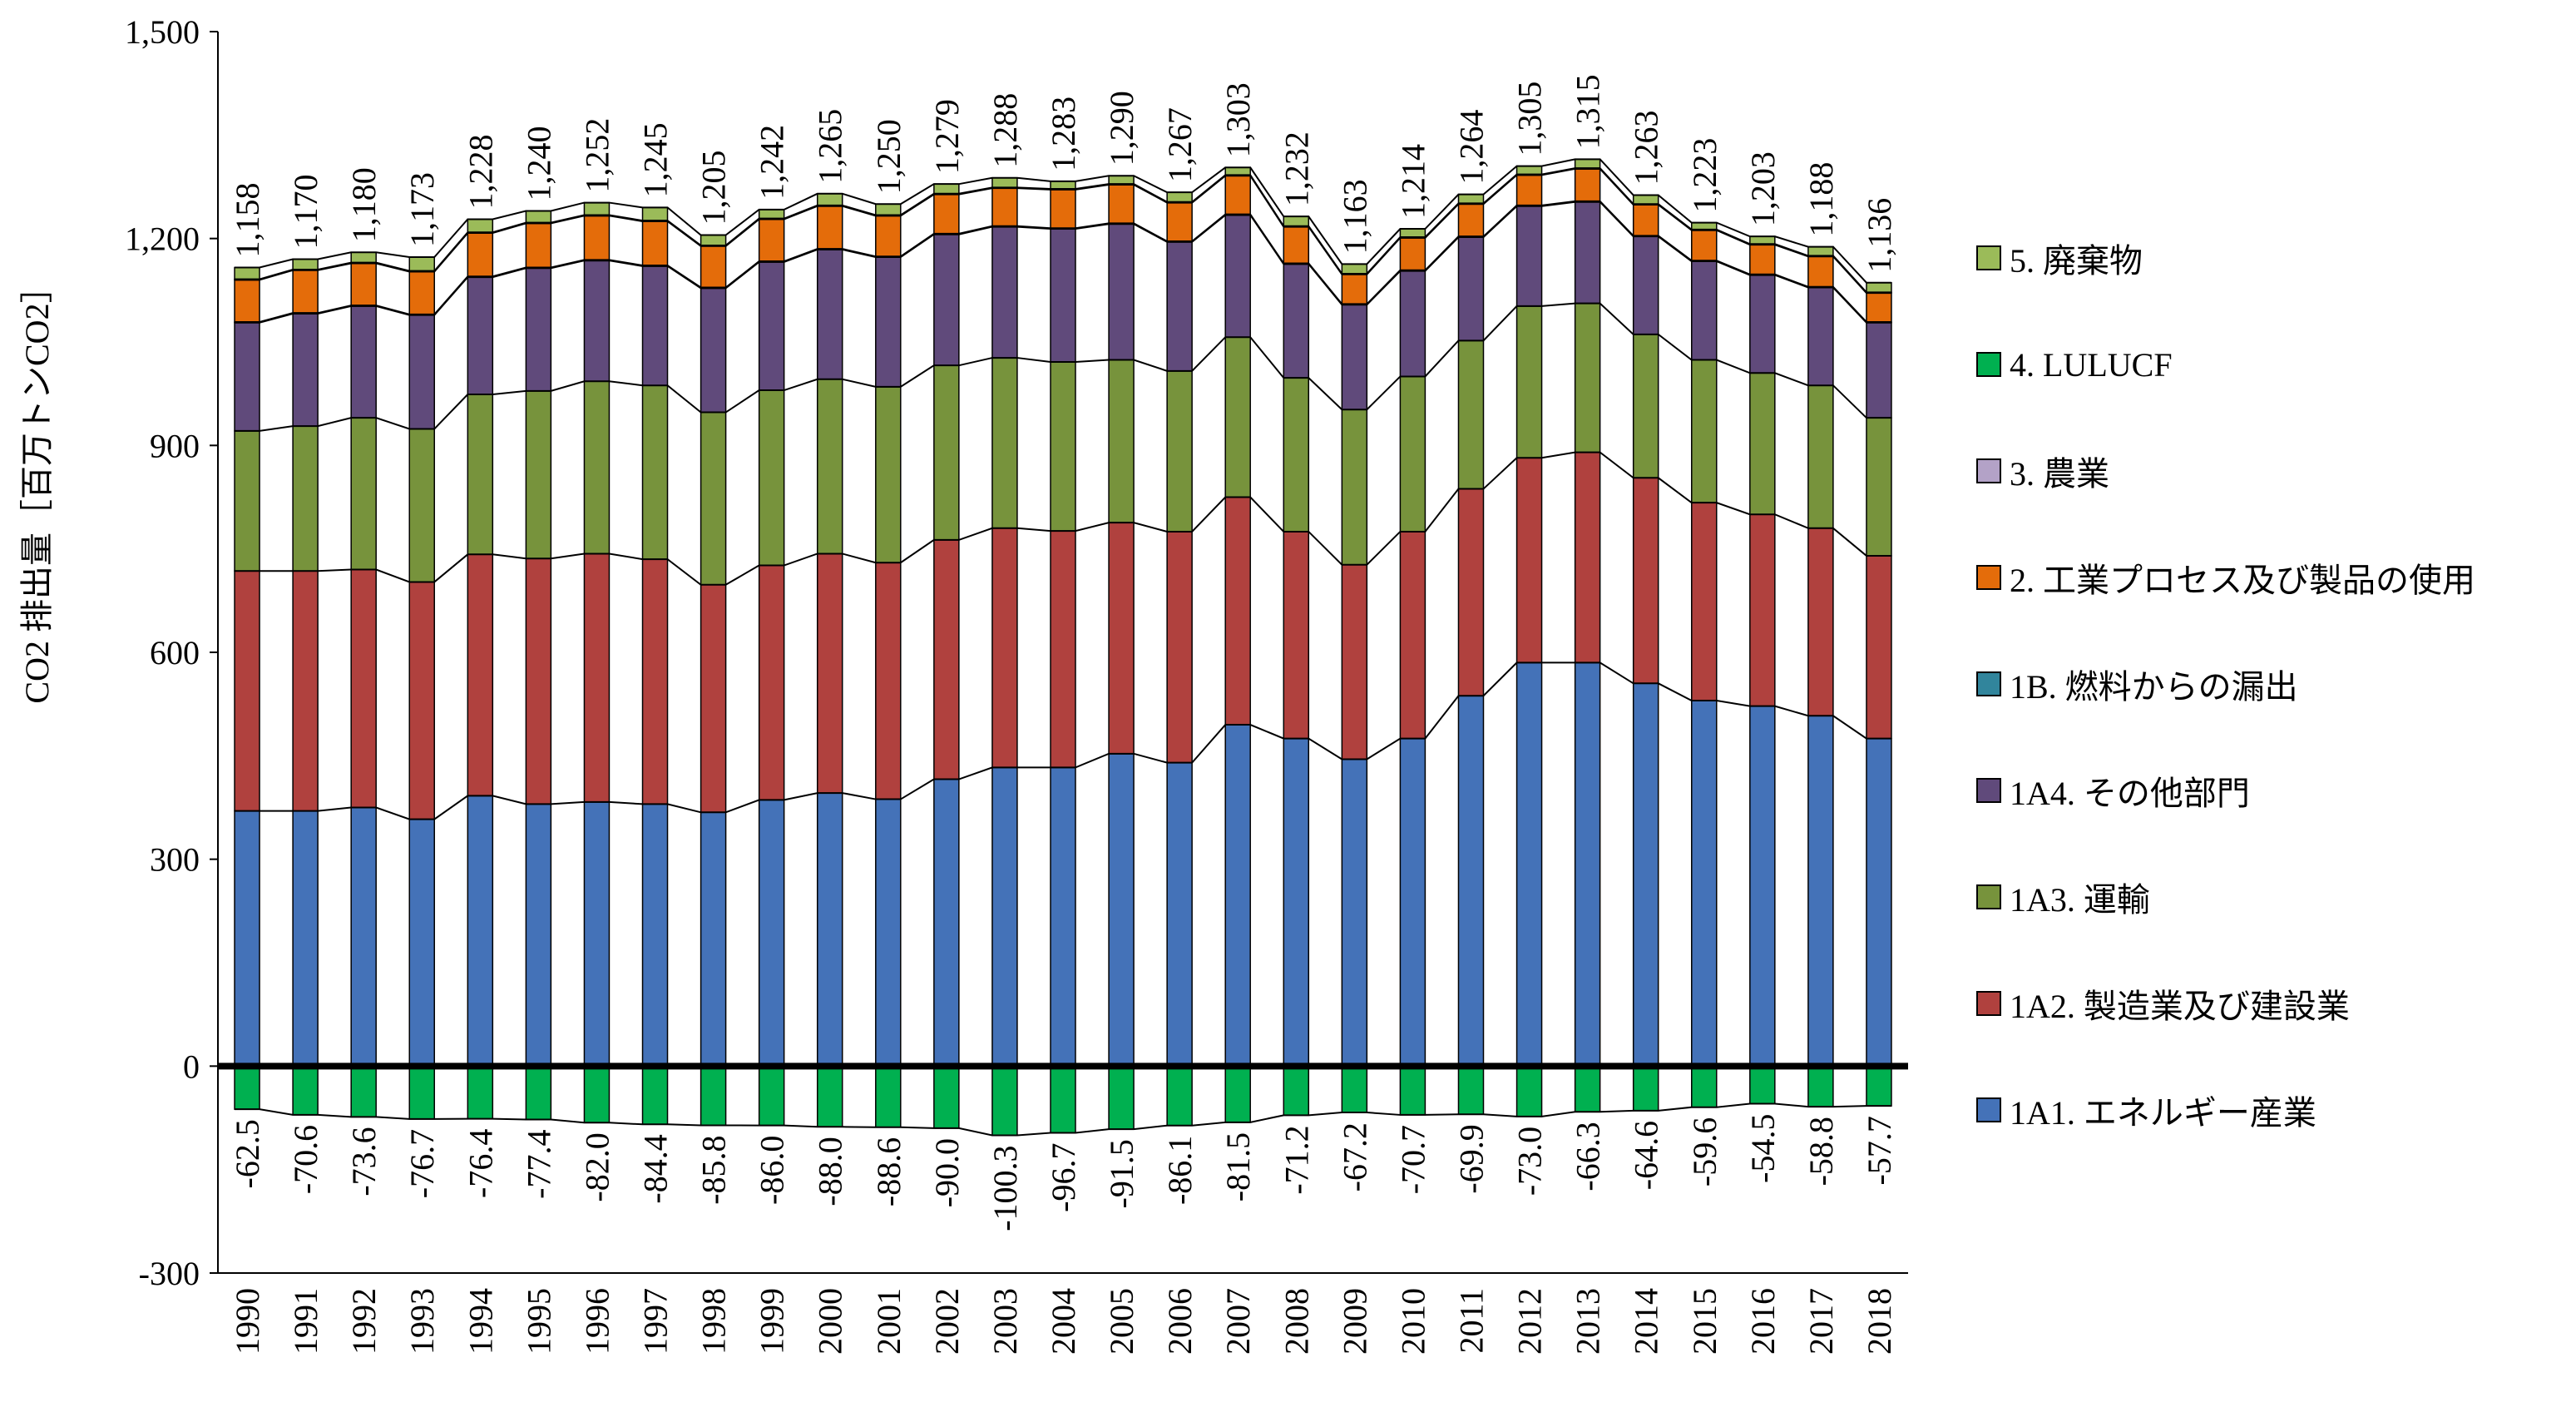  What do you see at coordinates (1412, 1159) in the screenshot?
I see `lulucf-label: -70.7` at bounding box center [1412, 1159].